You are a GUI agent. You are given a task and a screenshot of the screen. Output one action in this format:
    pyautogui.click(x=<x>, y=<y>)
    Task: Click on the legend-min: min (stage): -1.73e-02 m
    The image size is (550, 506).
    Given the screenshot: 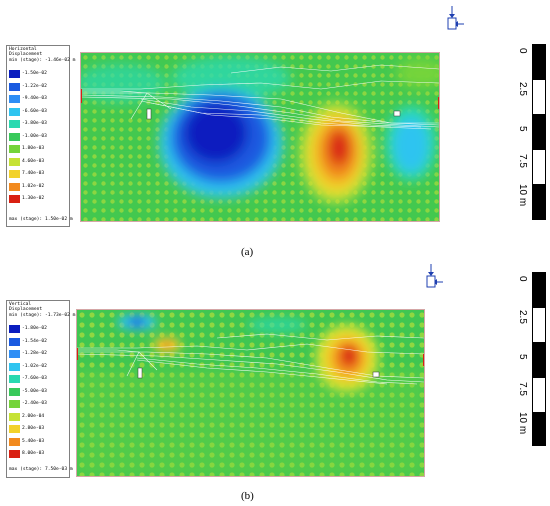 What is the action you would take?
    pyautogui.click(x=42, y=315)
    